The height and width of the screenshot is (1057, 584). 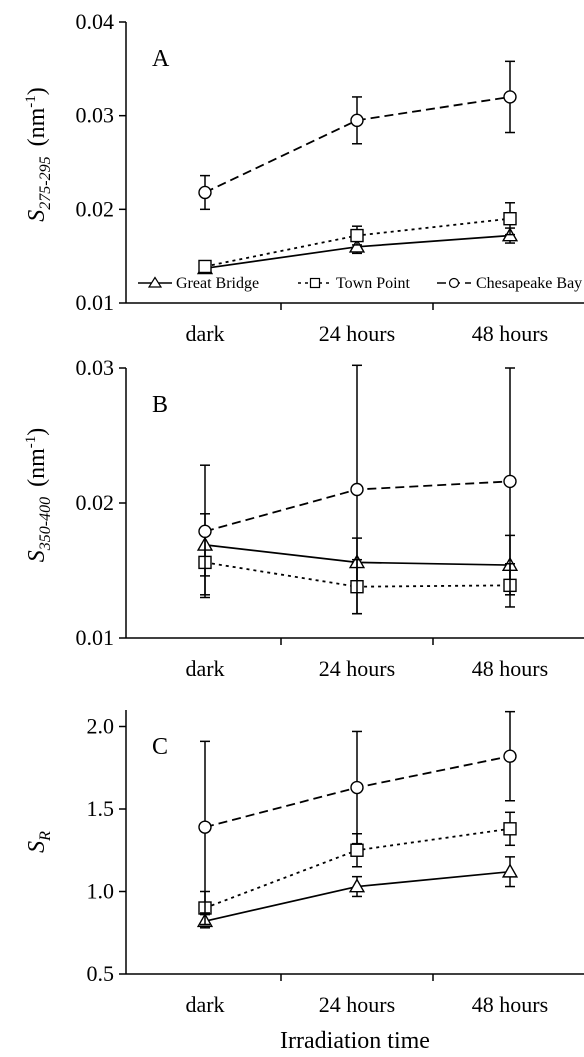 I want to click on legend-entry: Town Point, so click(x=354, y=283).